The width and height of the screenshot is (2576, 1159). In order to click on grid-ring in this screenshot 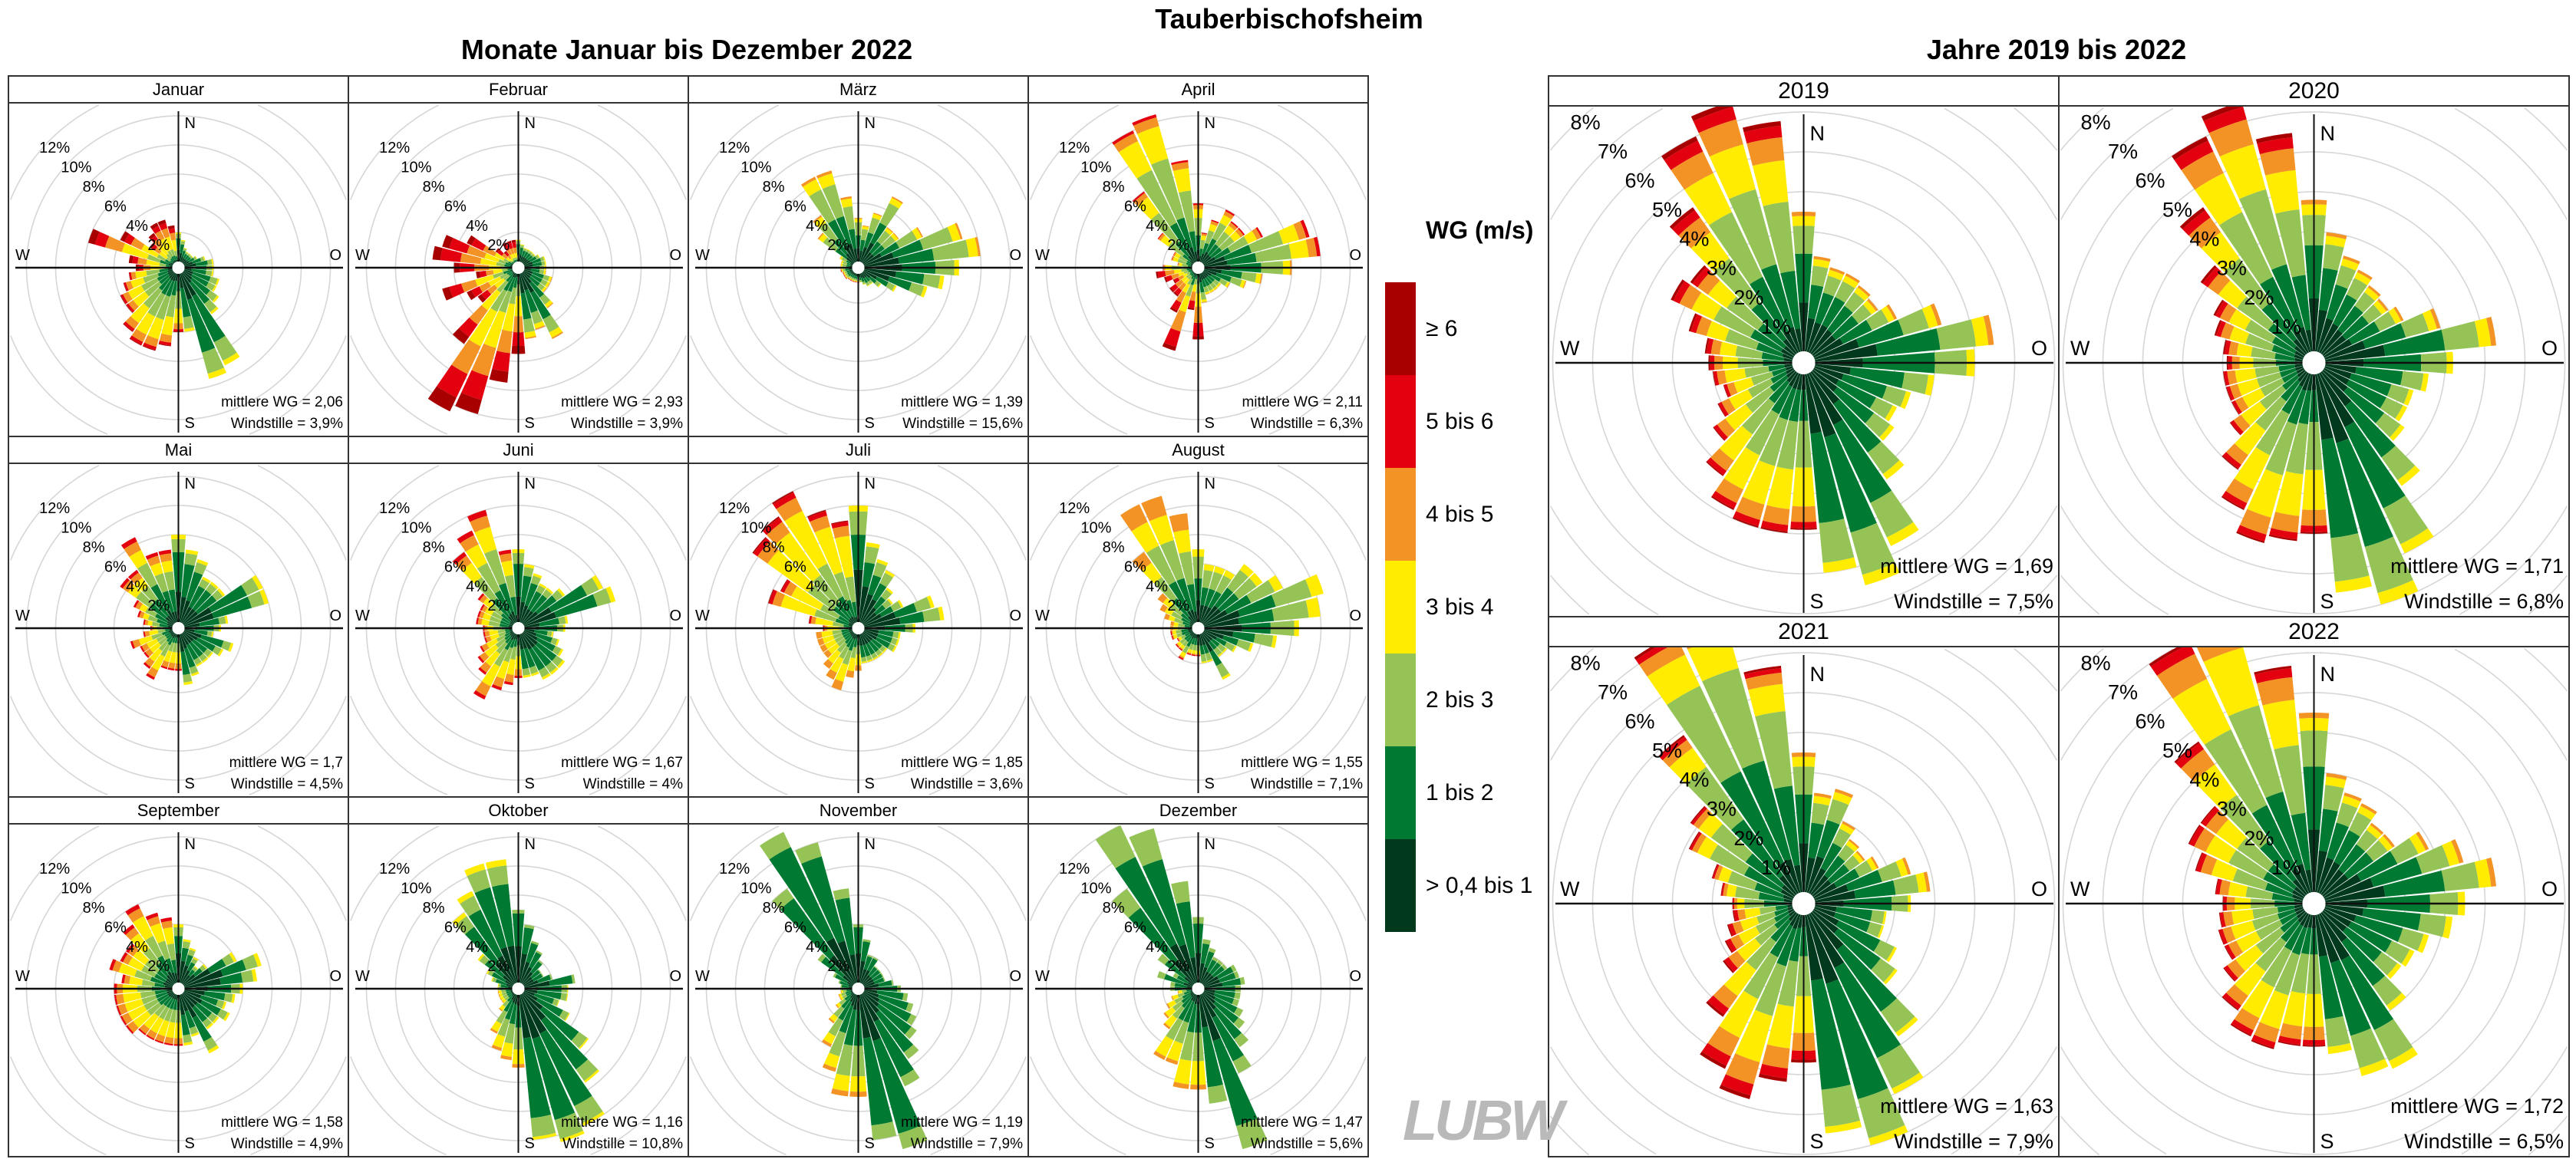, I will do `click(858, 990)`.